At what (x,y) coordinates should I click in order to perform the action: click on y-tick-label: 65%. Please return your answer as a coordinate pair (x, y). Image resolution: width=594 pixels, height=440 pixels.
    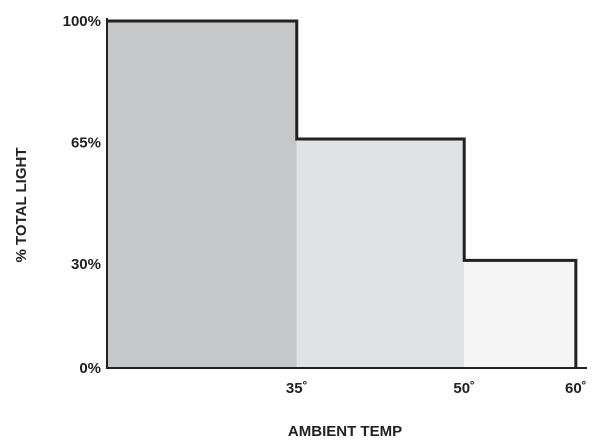
    Looking at the image, I should click on (86, 142).